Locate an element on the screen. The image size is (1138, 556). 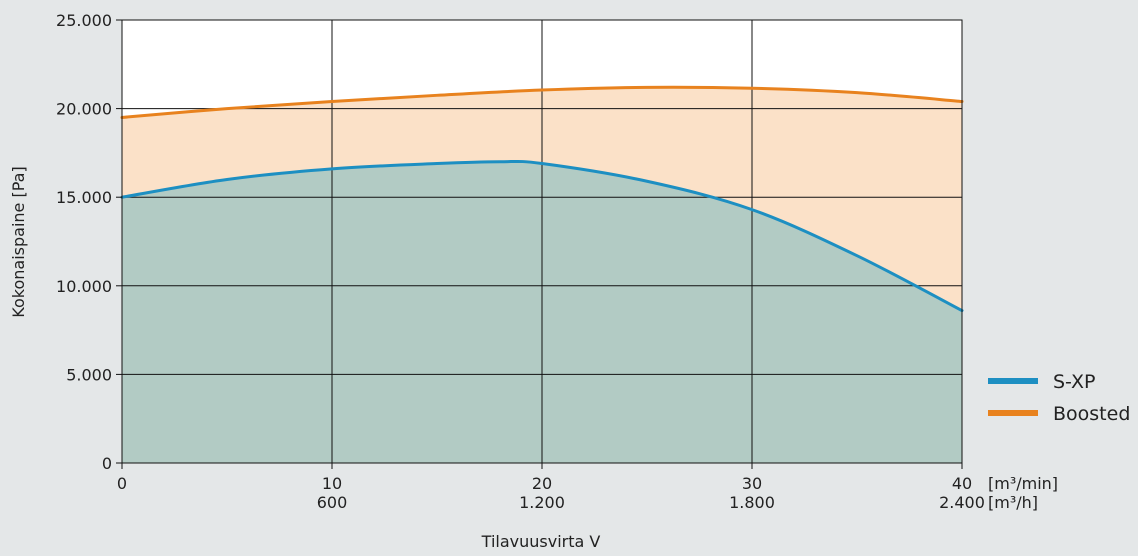
x-tick-label-secondary: 600 is located at coordinates (332, 502).